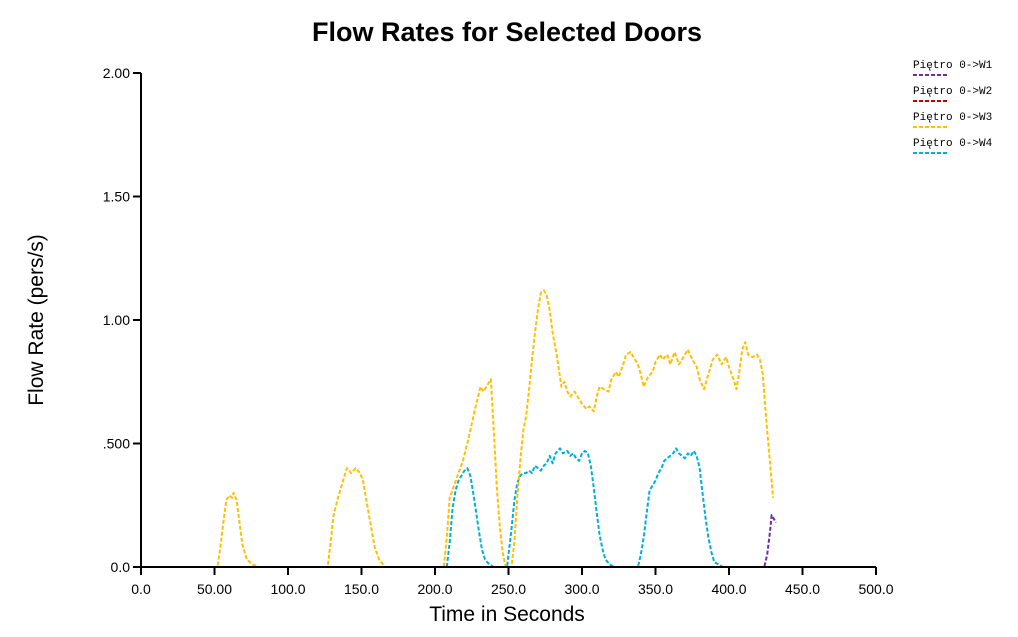  Describe the element at coordinates (459, 541) in the screenshot. I see `series-line-pi-tro-0-w1` at that location.